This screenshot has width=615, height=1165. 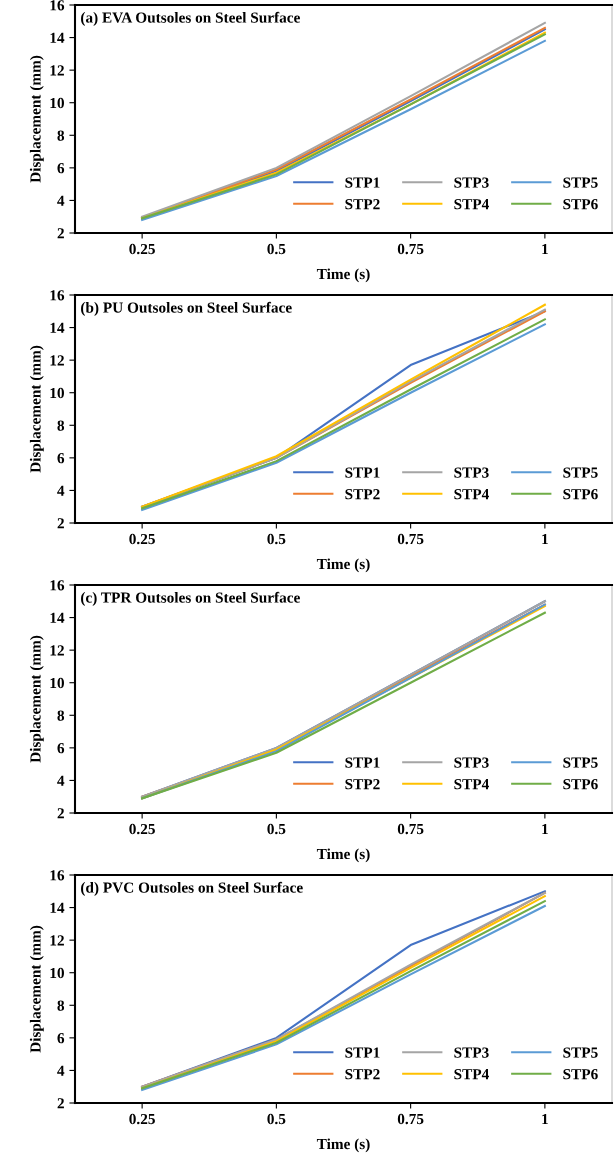 What do you see at coordinates (192, 888) in the screenshot?
I see `chart-title: (d) PVC Outsoles on Steel Surface` at bounding box center [192, 888].